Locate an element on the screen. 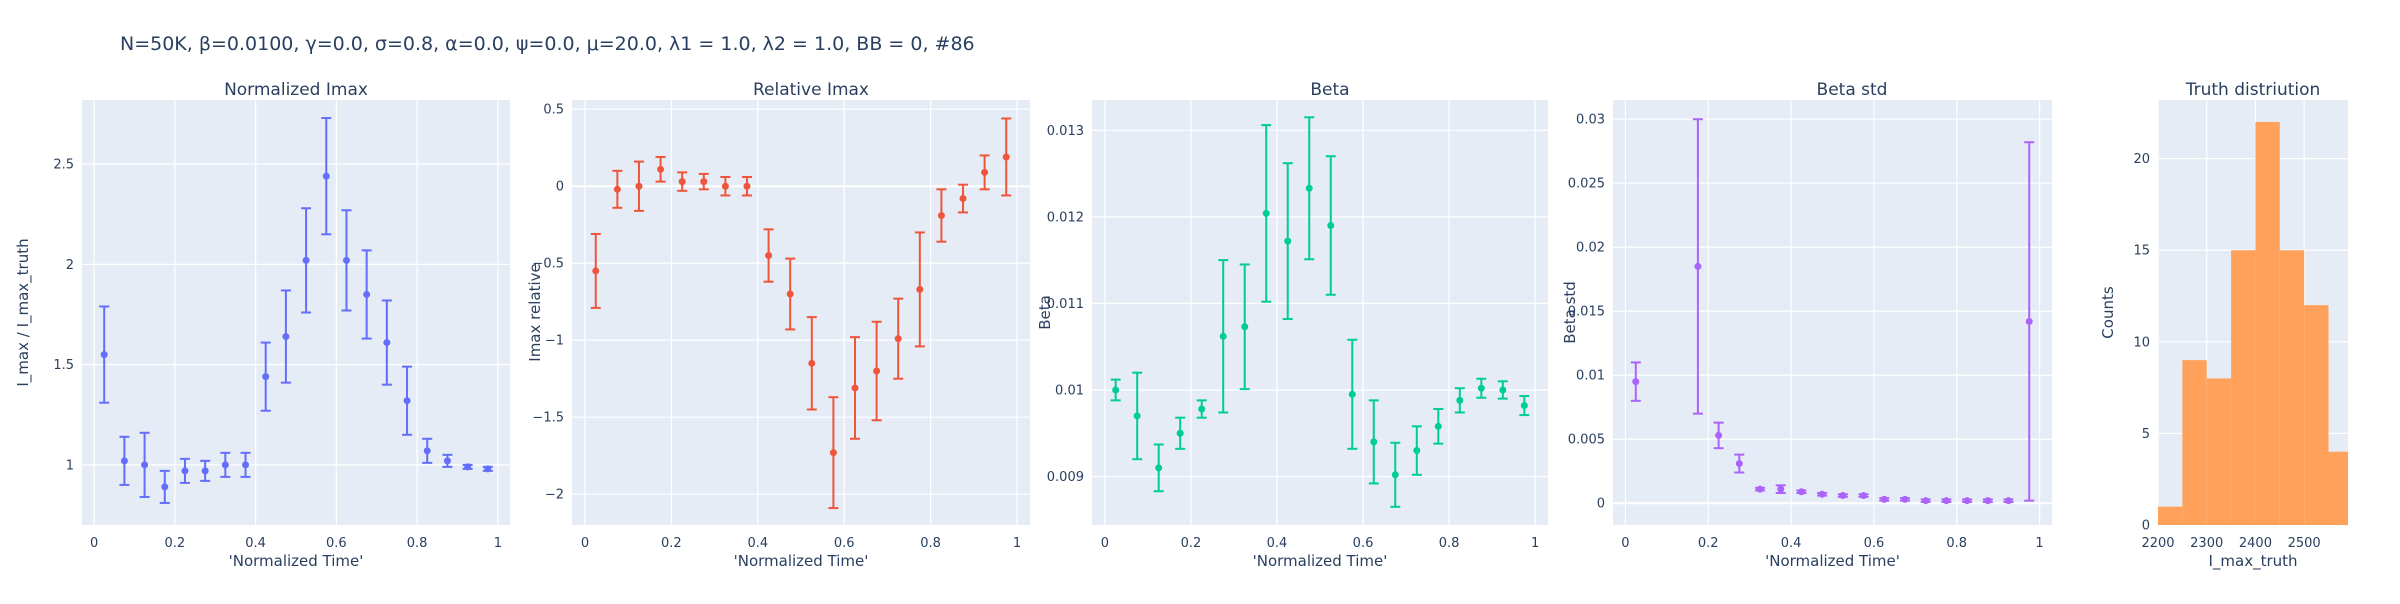  panel-title: Truth distriution is located at coordinates (2253, 90).